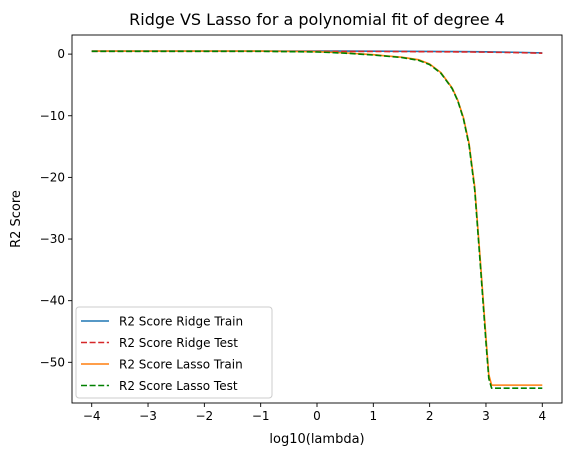  What do you see at coordinates (205, 416) in the screenshot?
I see `x-tick-label: −2` at bounding box center [205, 416].